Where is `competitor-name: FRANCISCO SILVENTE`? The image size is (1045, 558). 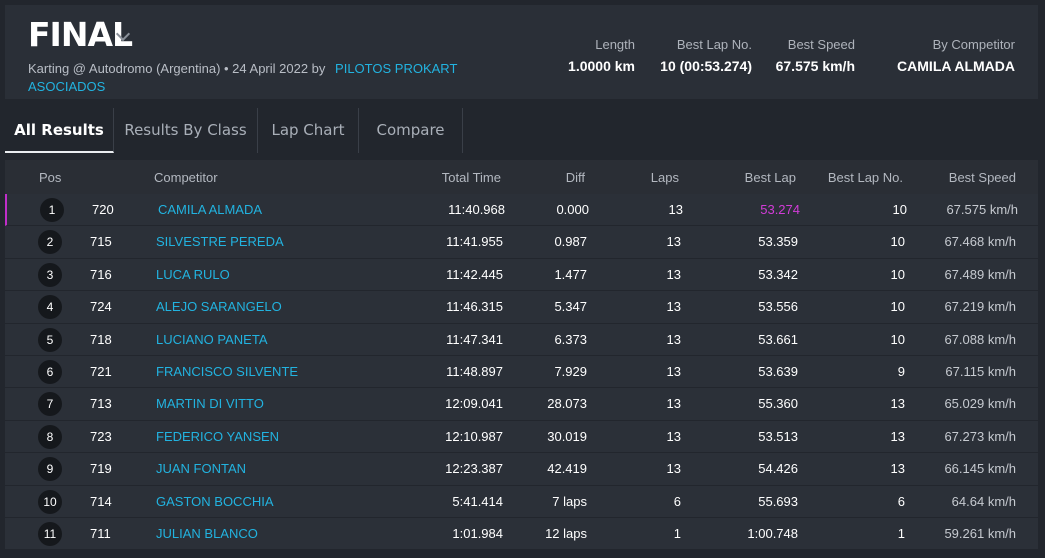
competitor-name: FRANCISCO SILVENTE is located at coordinates (227, 371).